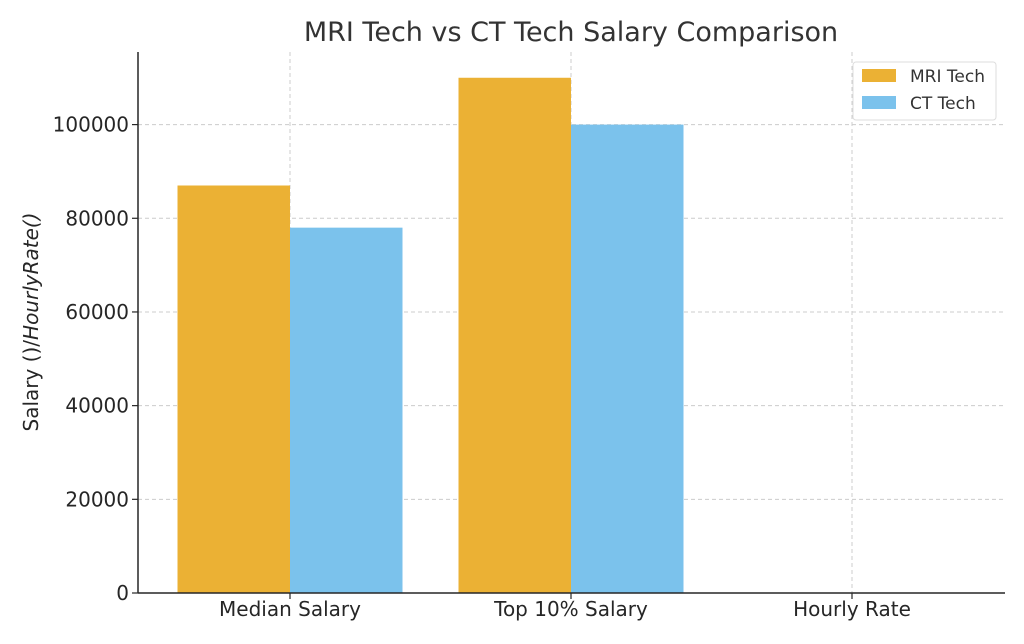  Describe the element at coordinates (290, 609) in the screenshot. I see `x-tick-label: Median Salary` at that location.